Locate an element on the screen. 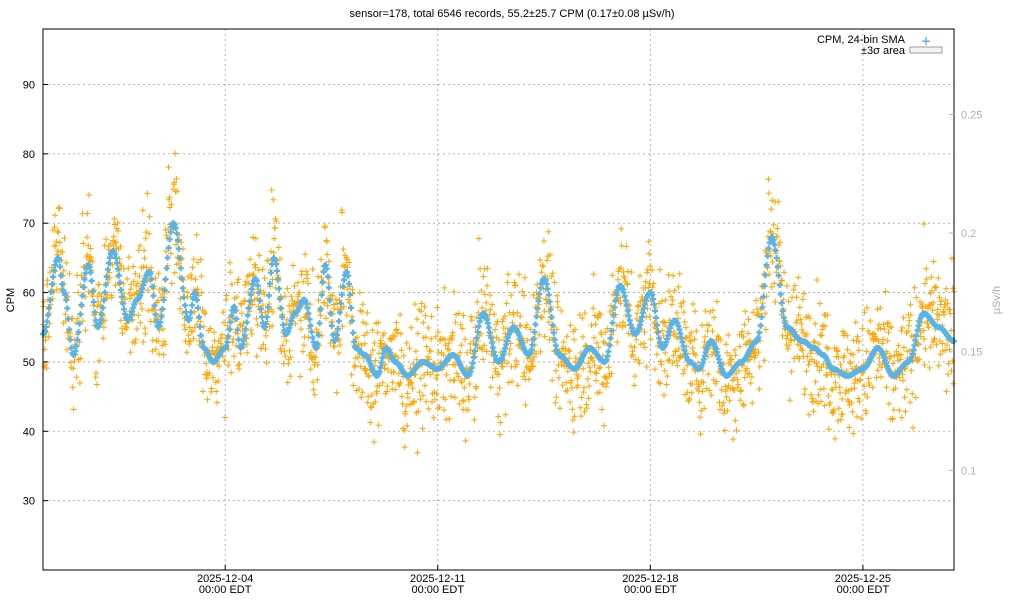  y2-tick-label: 0.2 is located at coordinates (968, 234).